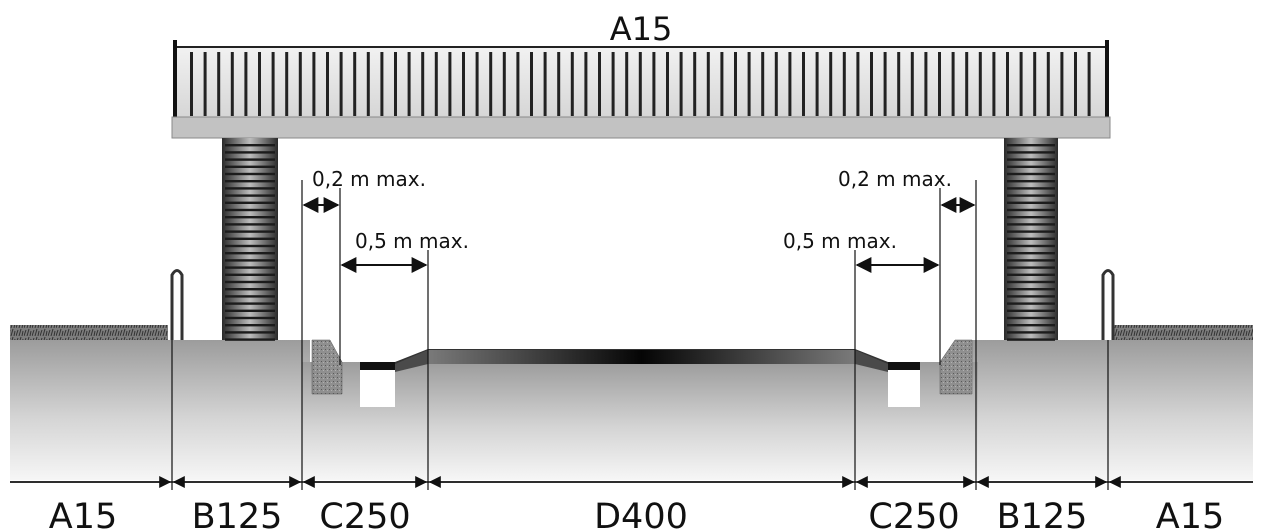 The height and width of the screenshot is (532, 1263). What do you see at coordinates (364, 514) in the screenshot?
I see `zone-label-c250-left: C250` at bounding box center [364, 514].